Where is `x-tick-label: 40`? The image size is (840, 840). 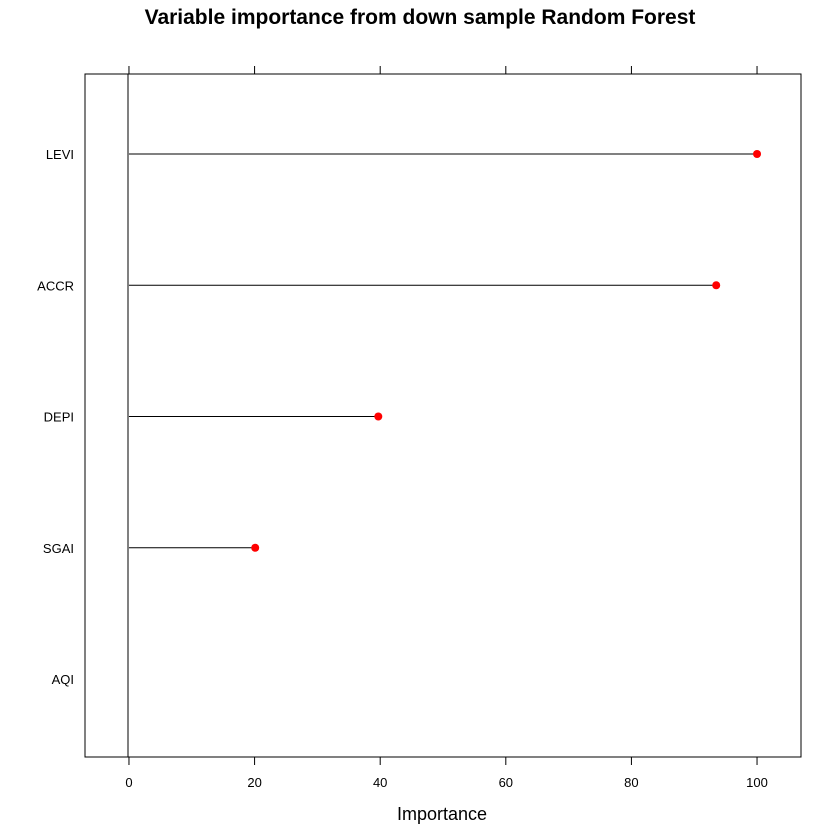
x-tick-label: 40 is located at coordinates (380, 782).